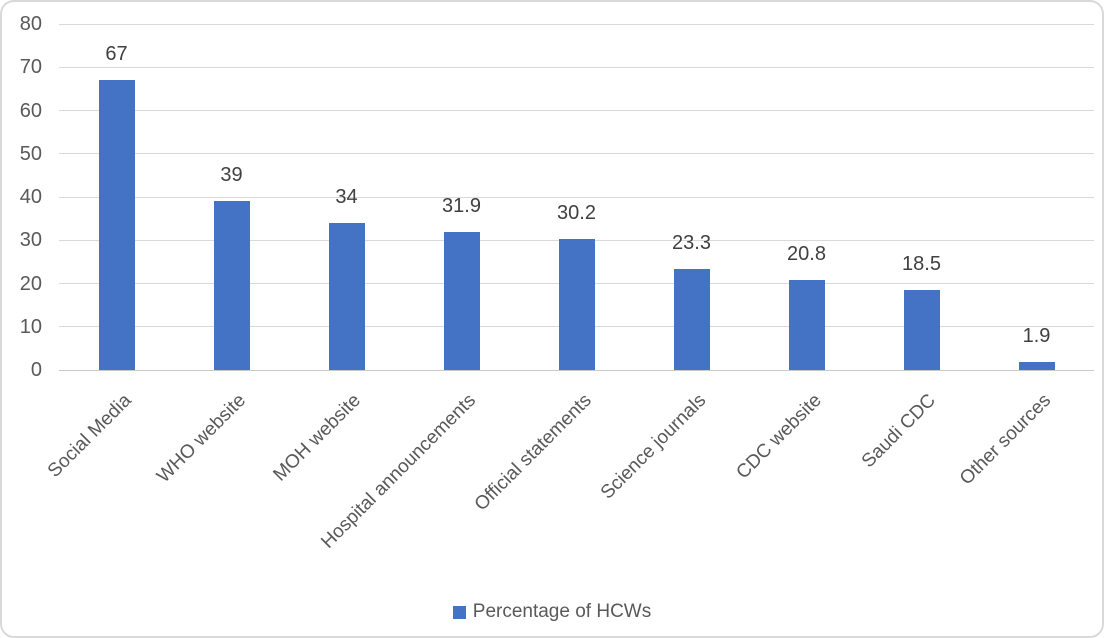 The width and height of the screenshot is (1104, 638). Describe the element at coordinates (533, 453) in the screenshot. I see `category-label-official-statements: Official statements` at that location.